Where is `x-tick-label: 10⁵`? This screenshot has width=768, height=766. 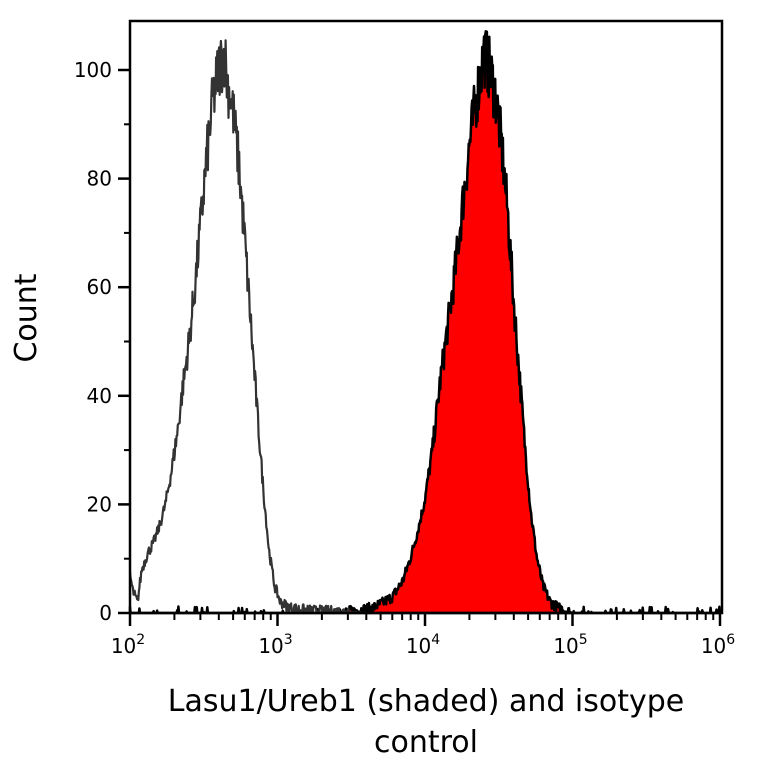
x-tick-label: 10⁵ is located at coordinates (570, 645).